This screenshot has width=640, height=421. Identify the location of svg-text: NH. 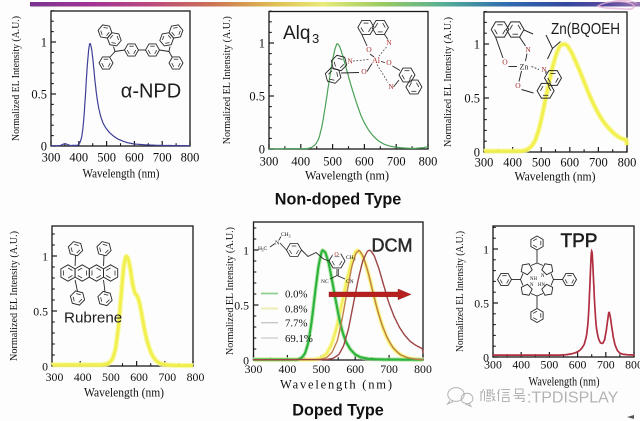
(533, 279).